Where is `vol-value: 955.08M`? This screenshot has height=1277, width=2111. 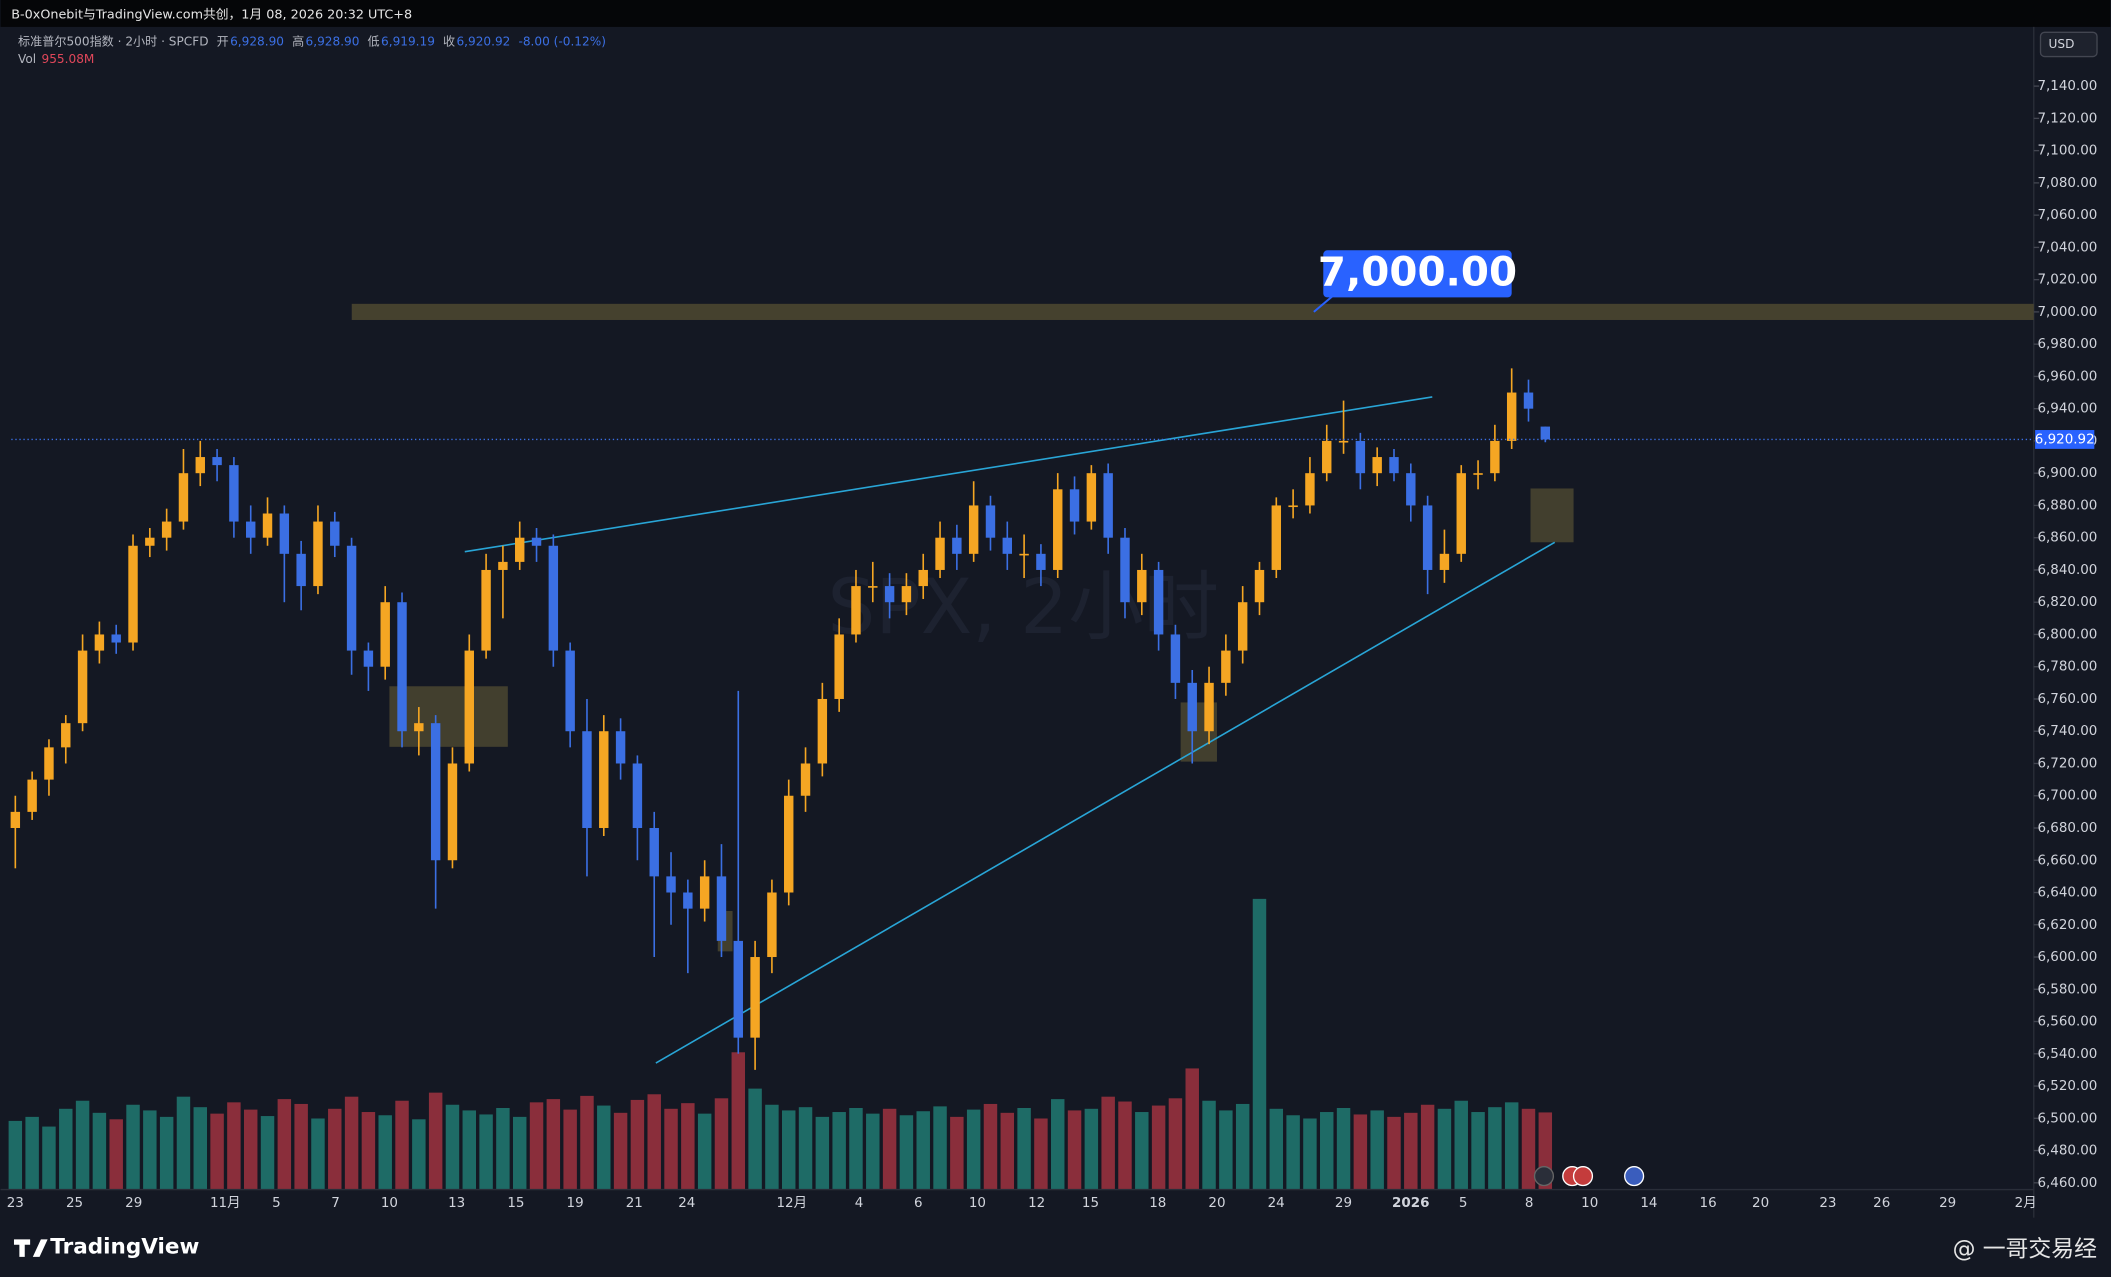 vol-value: 955.08M is located at coordinates (68, 59).